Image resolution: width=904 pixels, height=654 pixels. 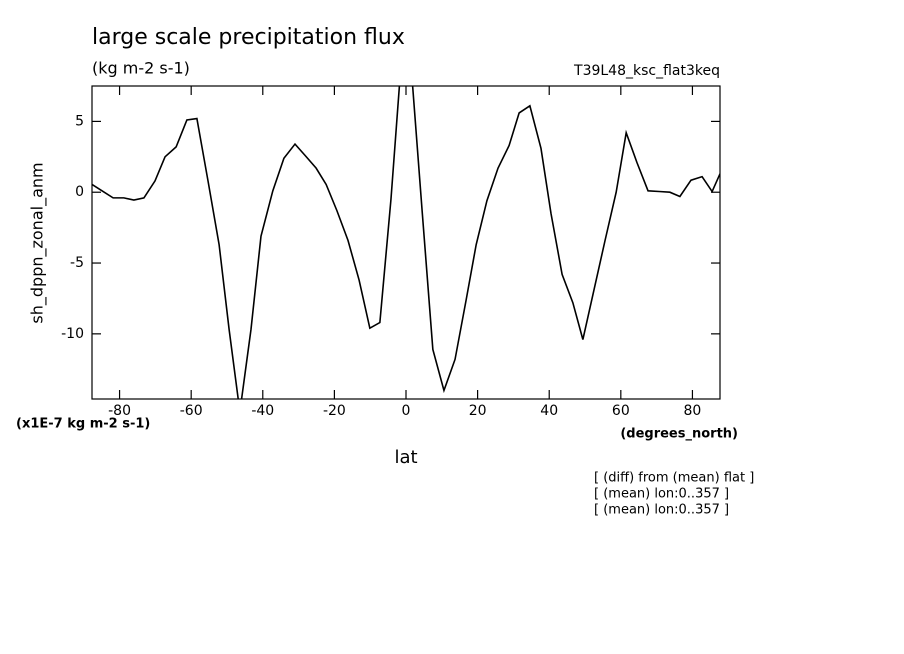 What do you see at coordinates (248, 37) in the screenshot?
I see `chart-title: large scale precipitation flux` at bounding box center [248, 37].